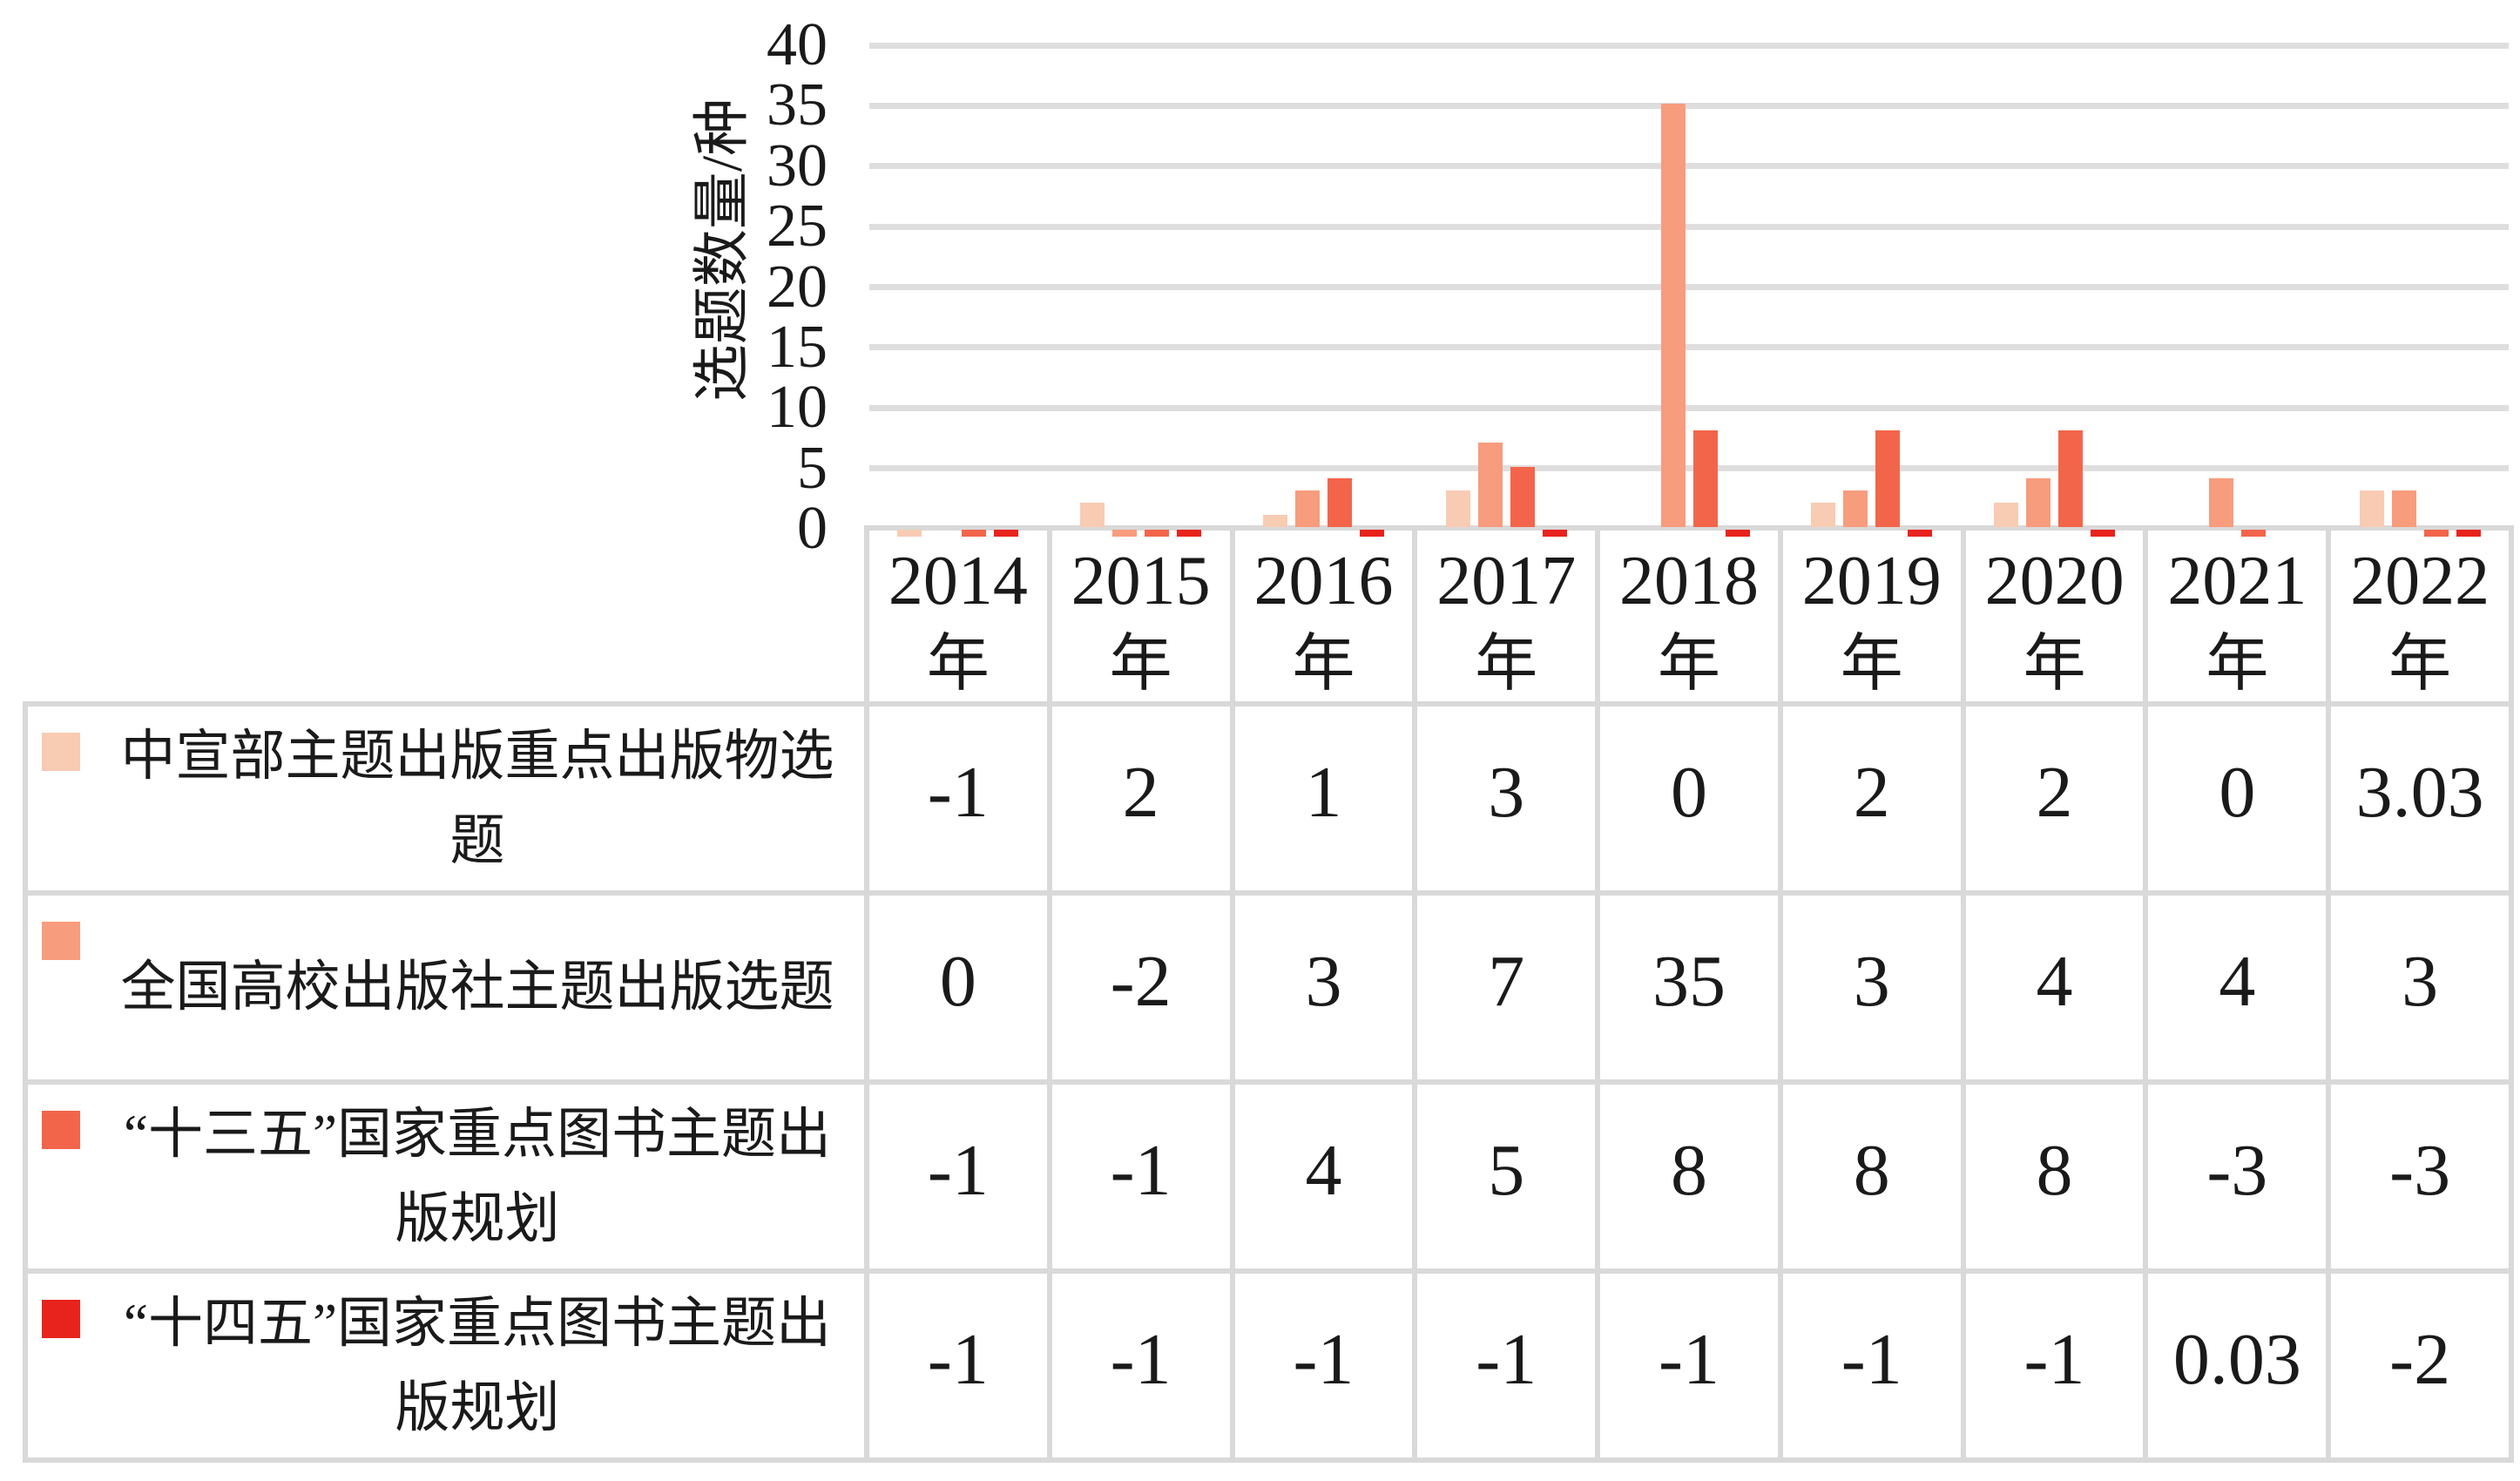 The width and height of the screenshot is (2520, 1481). Describe the element at coordinates (1855, 508) in the screenshot. I see `bar-2019年-s2` at that location.